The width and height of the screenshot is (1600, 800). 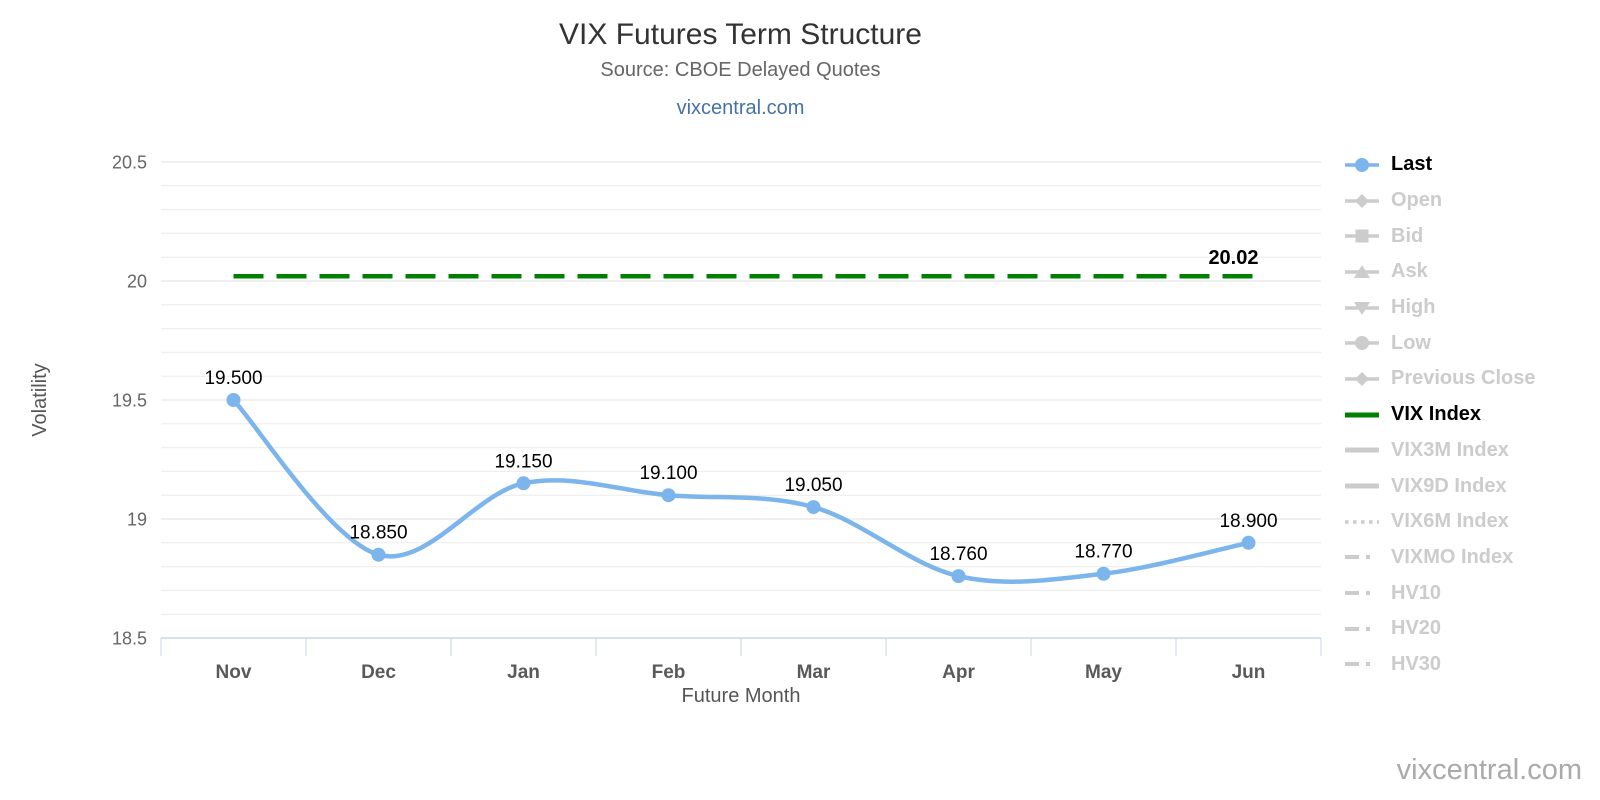 What do you see at coordinates (1233, 258) in the screenshot?
I see `vix-index-value-label: 20.02` at bounding box center [1233, 258].